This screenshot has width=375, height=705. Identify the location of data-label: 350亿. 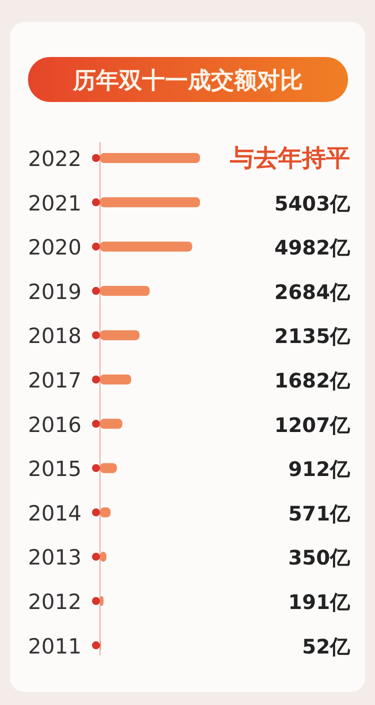
(319, 558).